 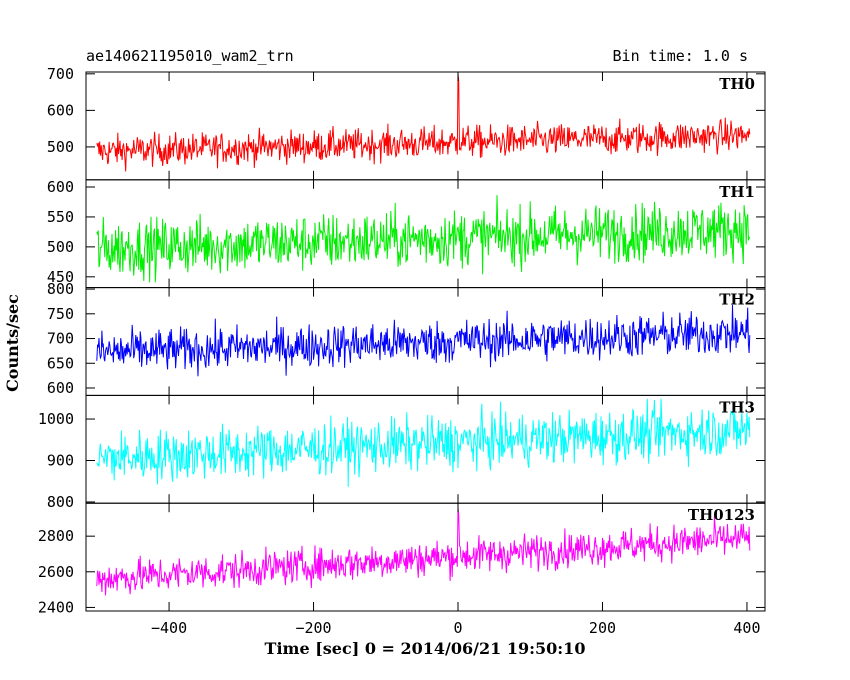 I want to click on y-axis-label: Counts/sec, so click(x=12, y=343).